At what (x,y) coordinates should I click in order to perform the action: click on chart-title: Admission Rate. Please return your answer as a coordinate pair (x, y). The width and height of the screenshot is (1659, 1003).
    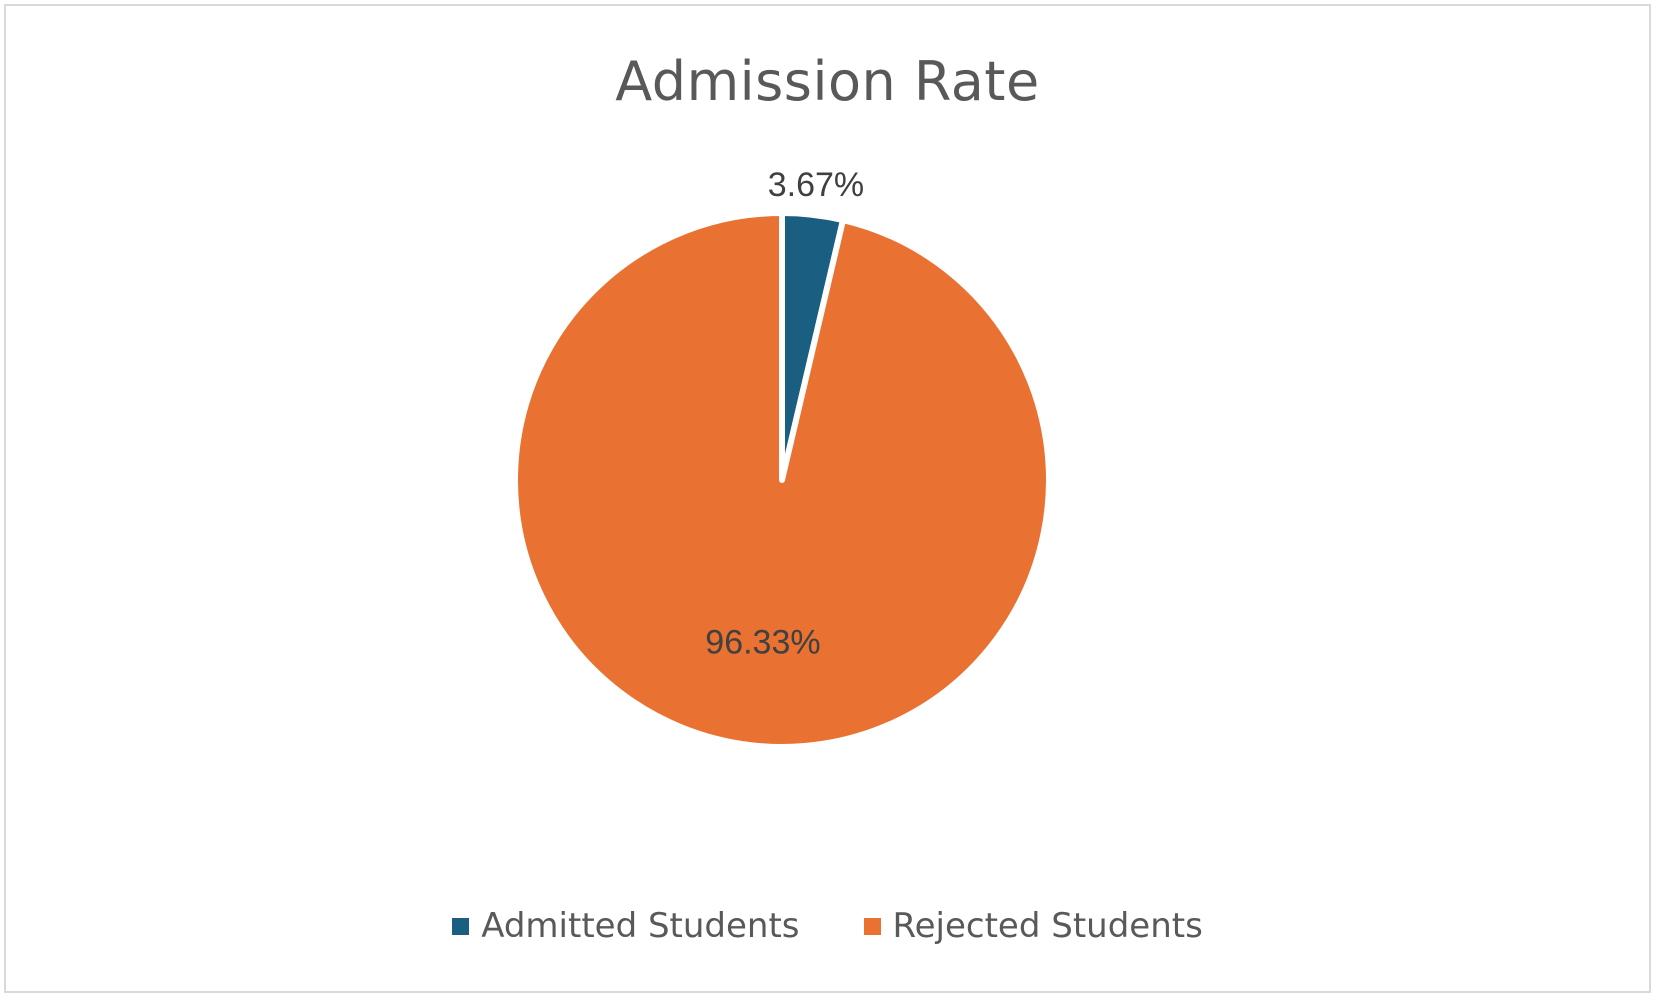
    Looking at the image, I should click on (827, 81).